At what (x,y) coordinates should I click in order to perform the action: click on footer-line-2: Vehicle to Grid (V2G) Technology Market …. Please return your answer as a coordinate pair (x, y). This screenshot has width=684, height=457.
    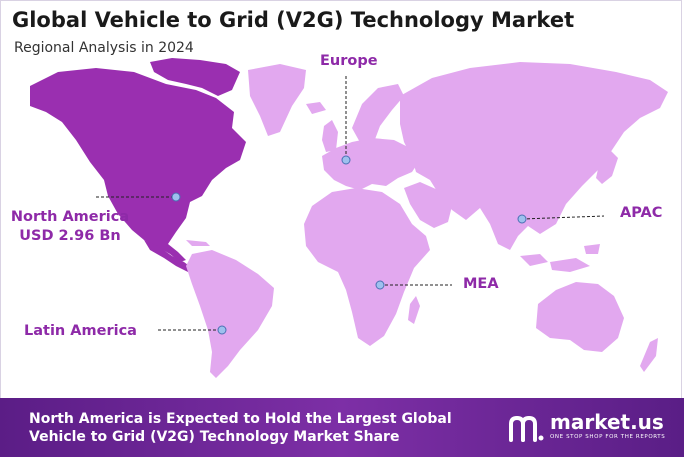
    Looking at the image, I should click on (214, 437).